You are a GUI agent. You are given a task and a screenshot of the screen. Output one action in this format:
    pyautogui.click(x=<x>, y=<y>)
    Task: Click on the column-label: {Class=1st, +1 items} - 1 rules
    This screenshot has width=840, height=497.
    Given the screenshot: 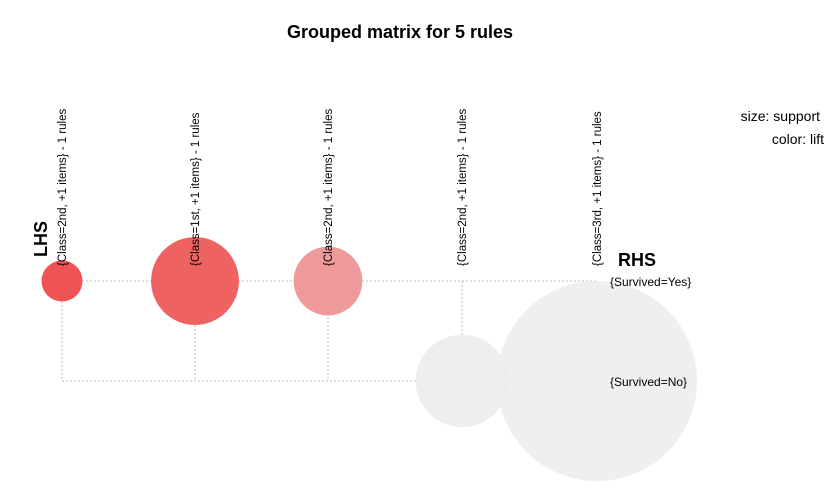 What is the action you would take?
    pyautogui.click(x=196, y=189)
    